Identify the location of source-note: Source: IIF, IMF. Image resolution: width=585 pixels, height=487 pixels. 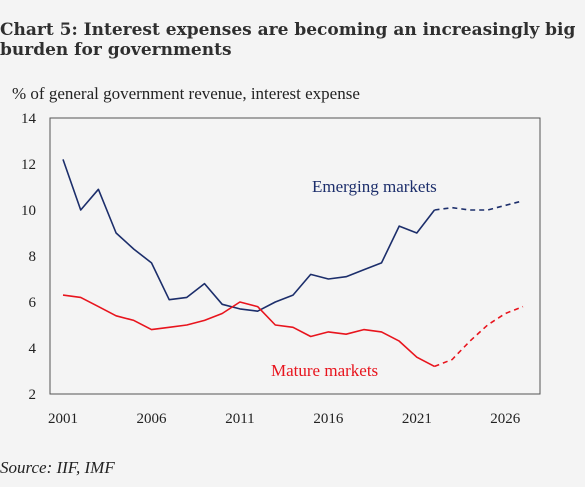
(57, 467).